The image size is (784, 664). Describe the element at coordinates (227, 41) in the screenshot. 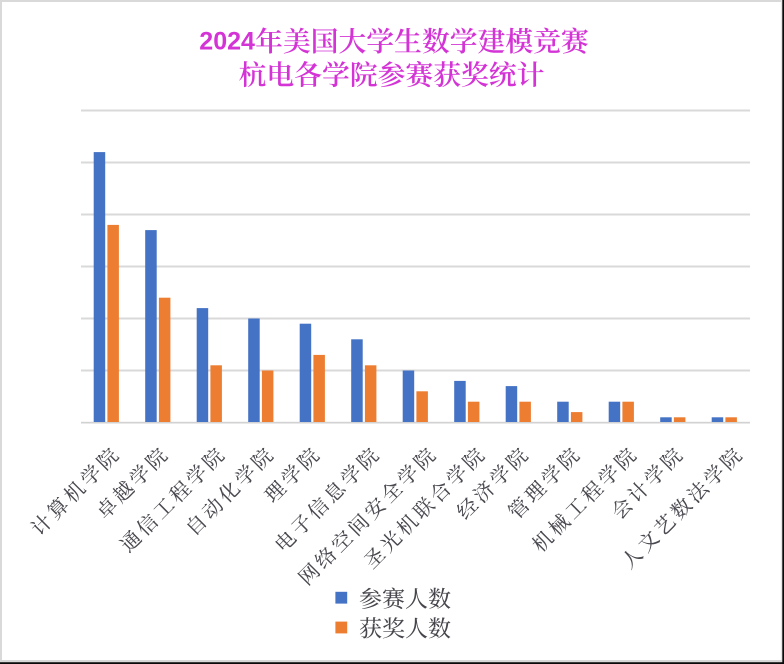

I see `svg-text: 2024` at that location.